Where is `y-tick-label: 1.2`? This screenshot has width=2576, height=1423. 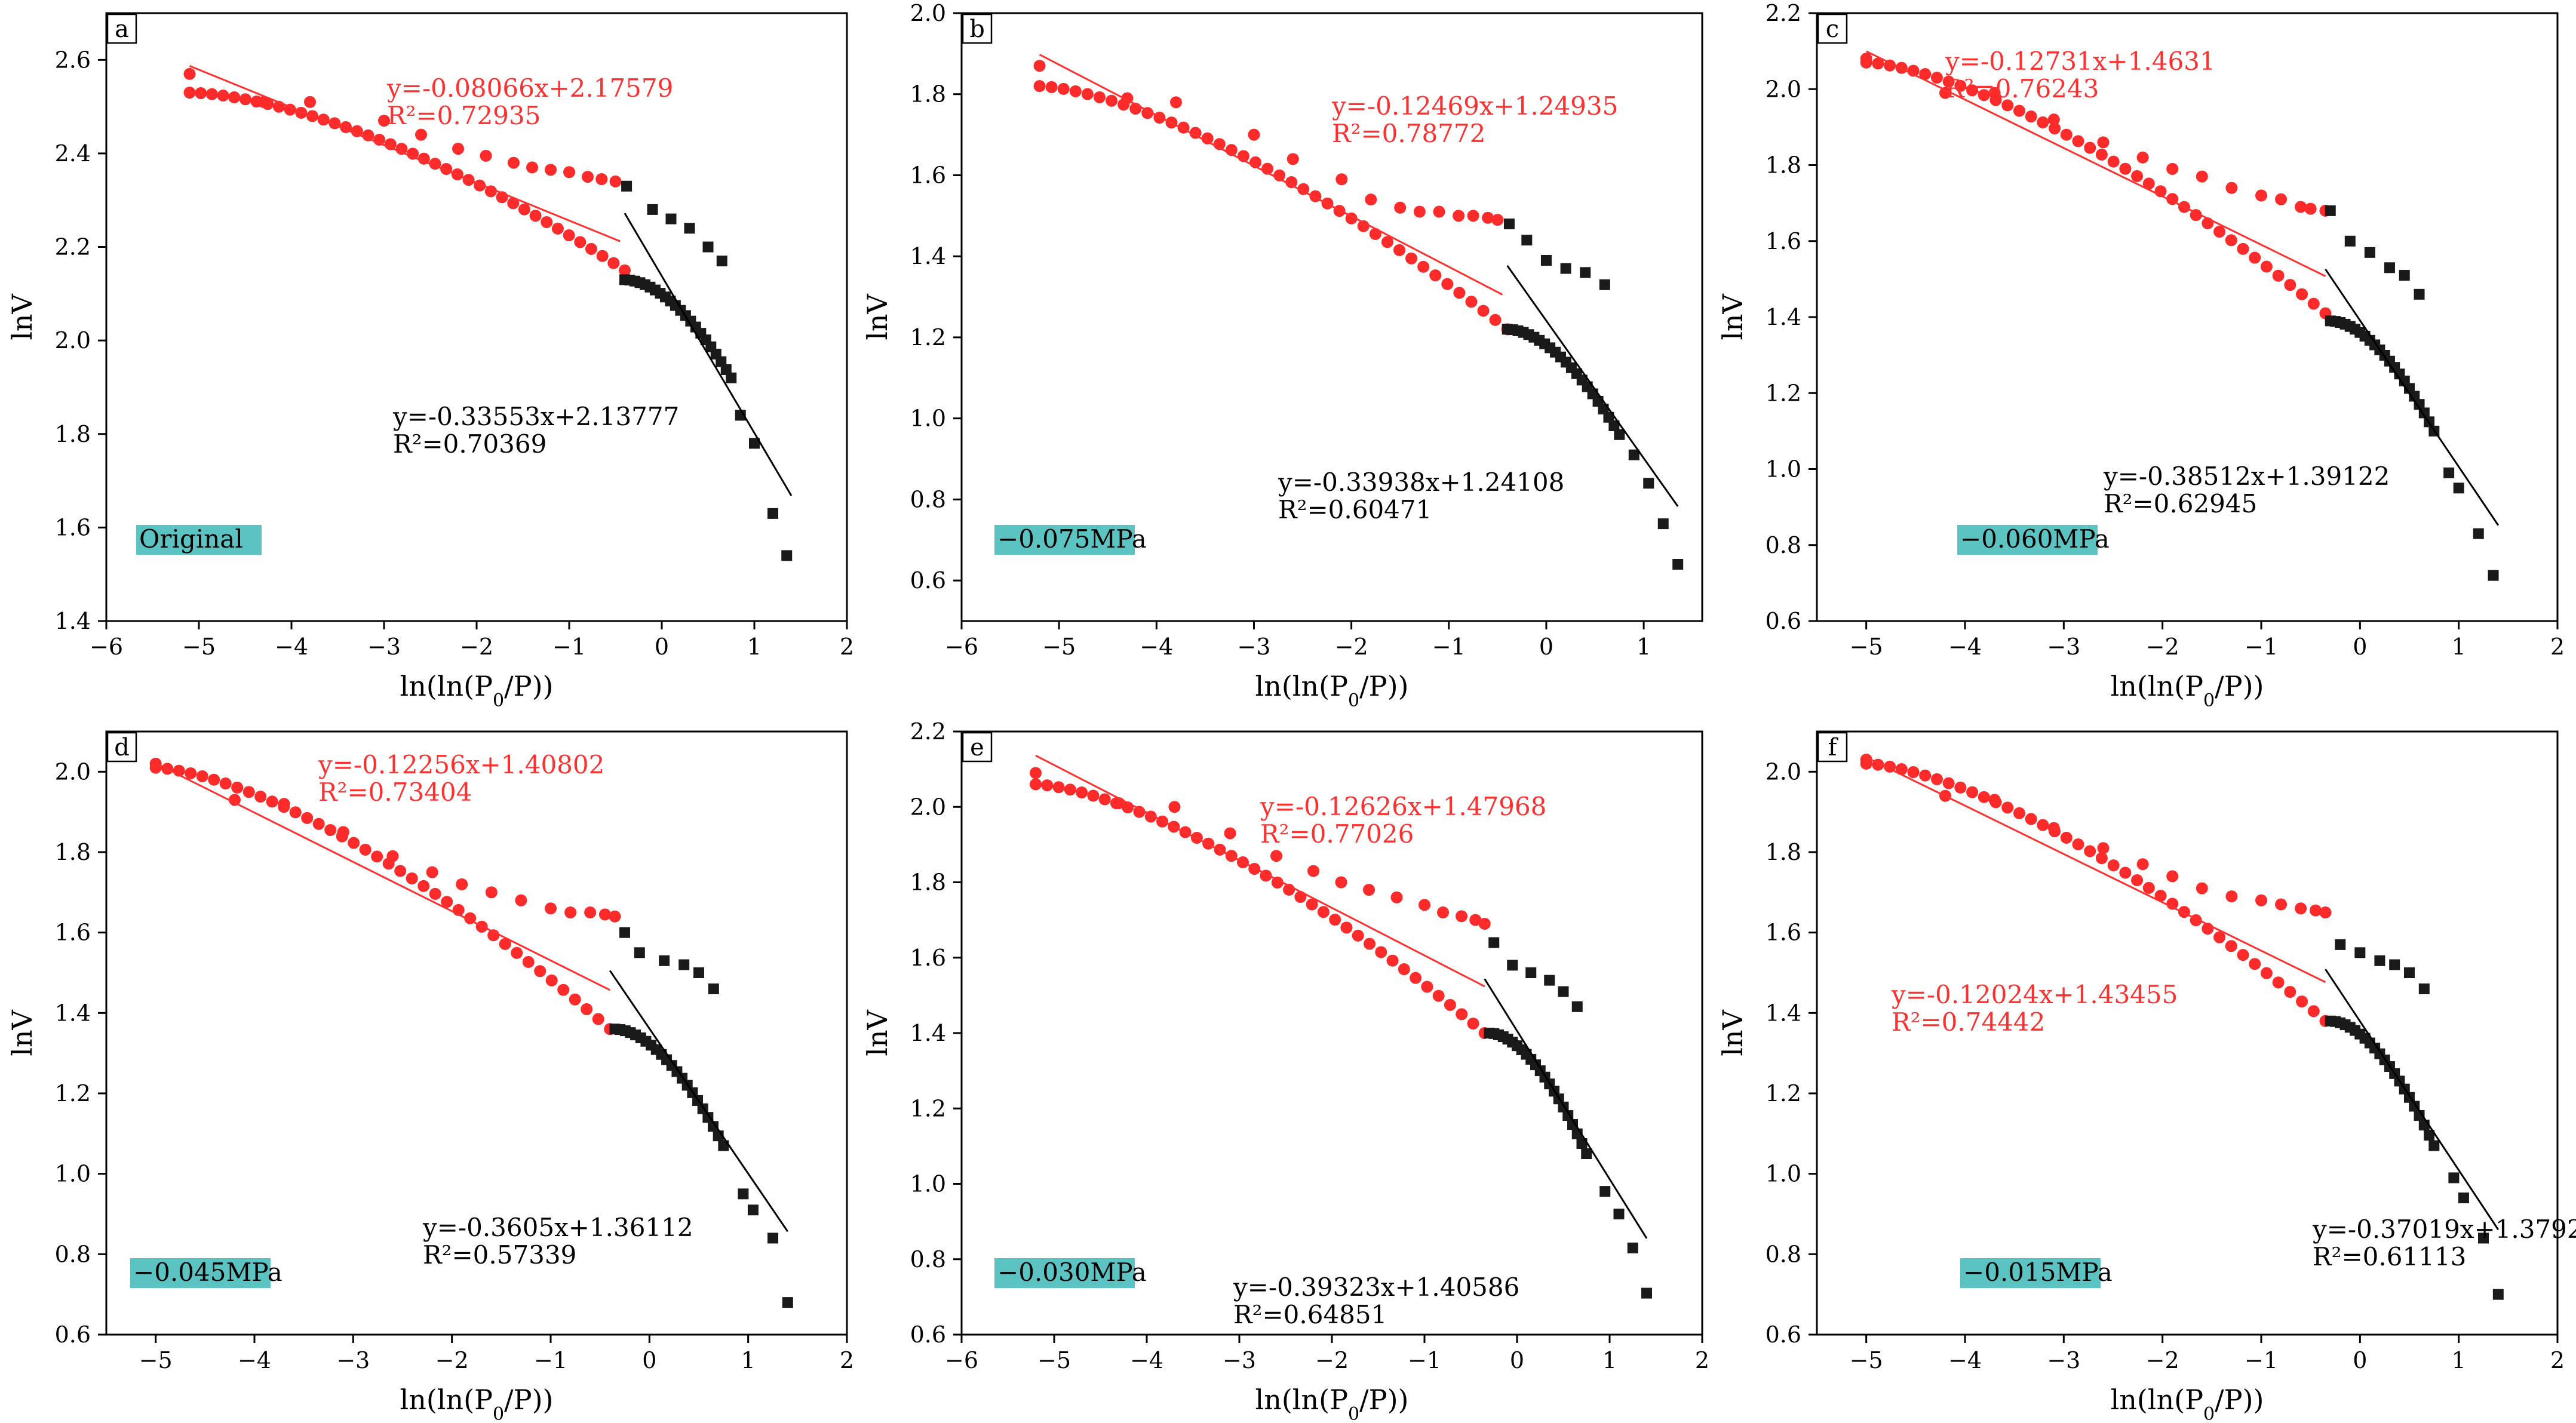 y-tick-label: 1.2 is located at coordinates (1783, 393).